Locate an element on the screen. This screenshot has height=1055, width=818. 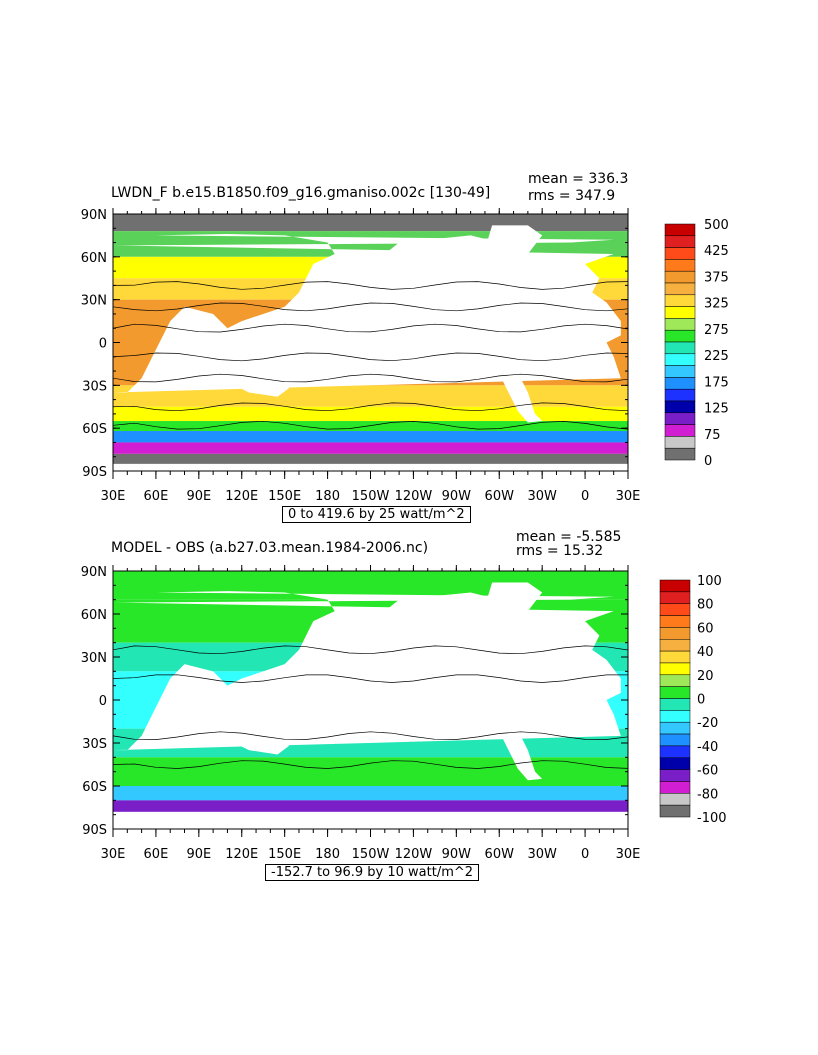
colorbar-label: -100 is located at coordinates (712, 818).